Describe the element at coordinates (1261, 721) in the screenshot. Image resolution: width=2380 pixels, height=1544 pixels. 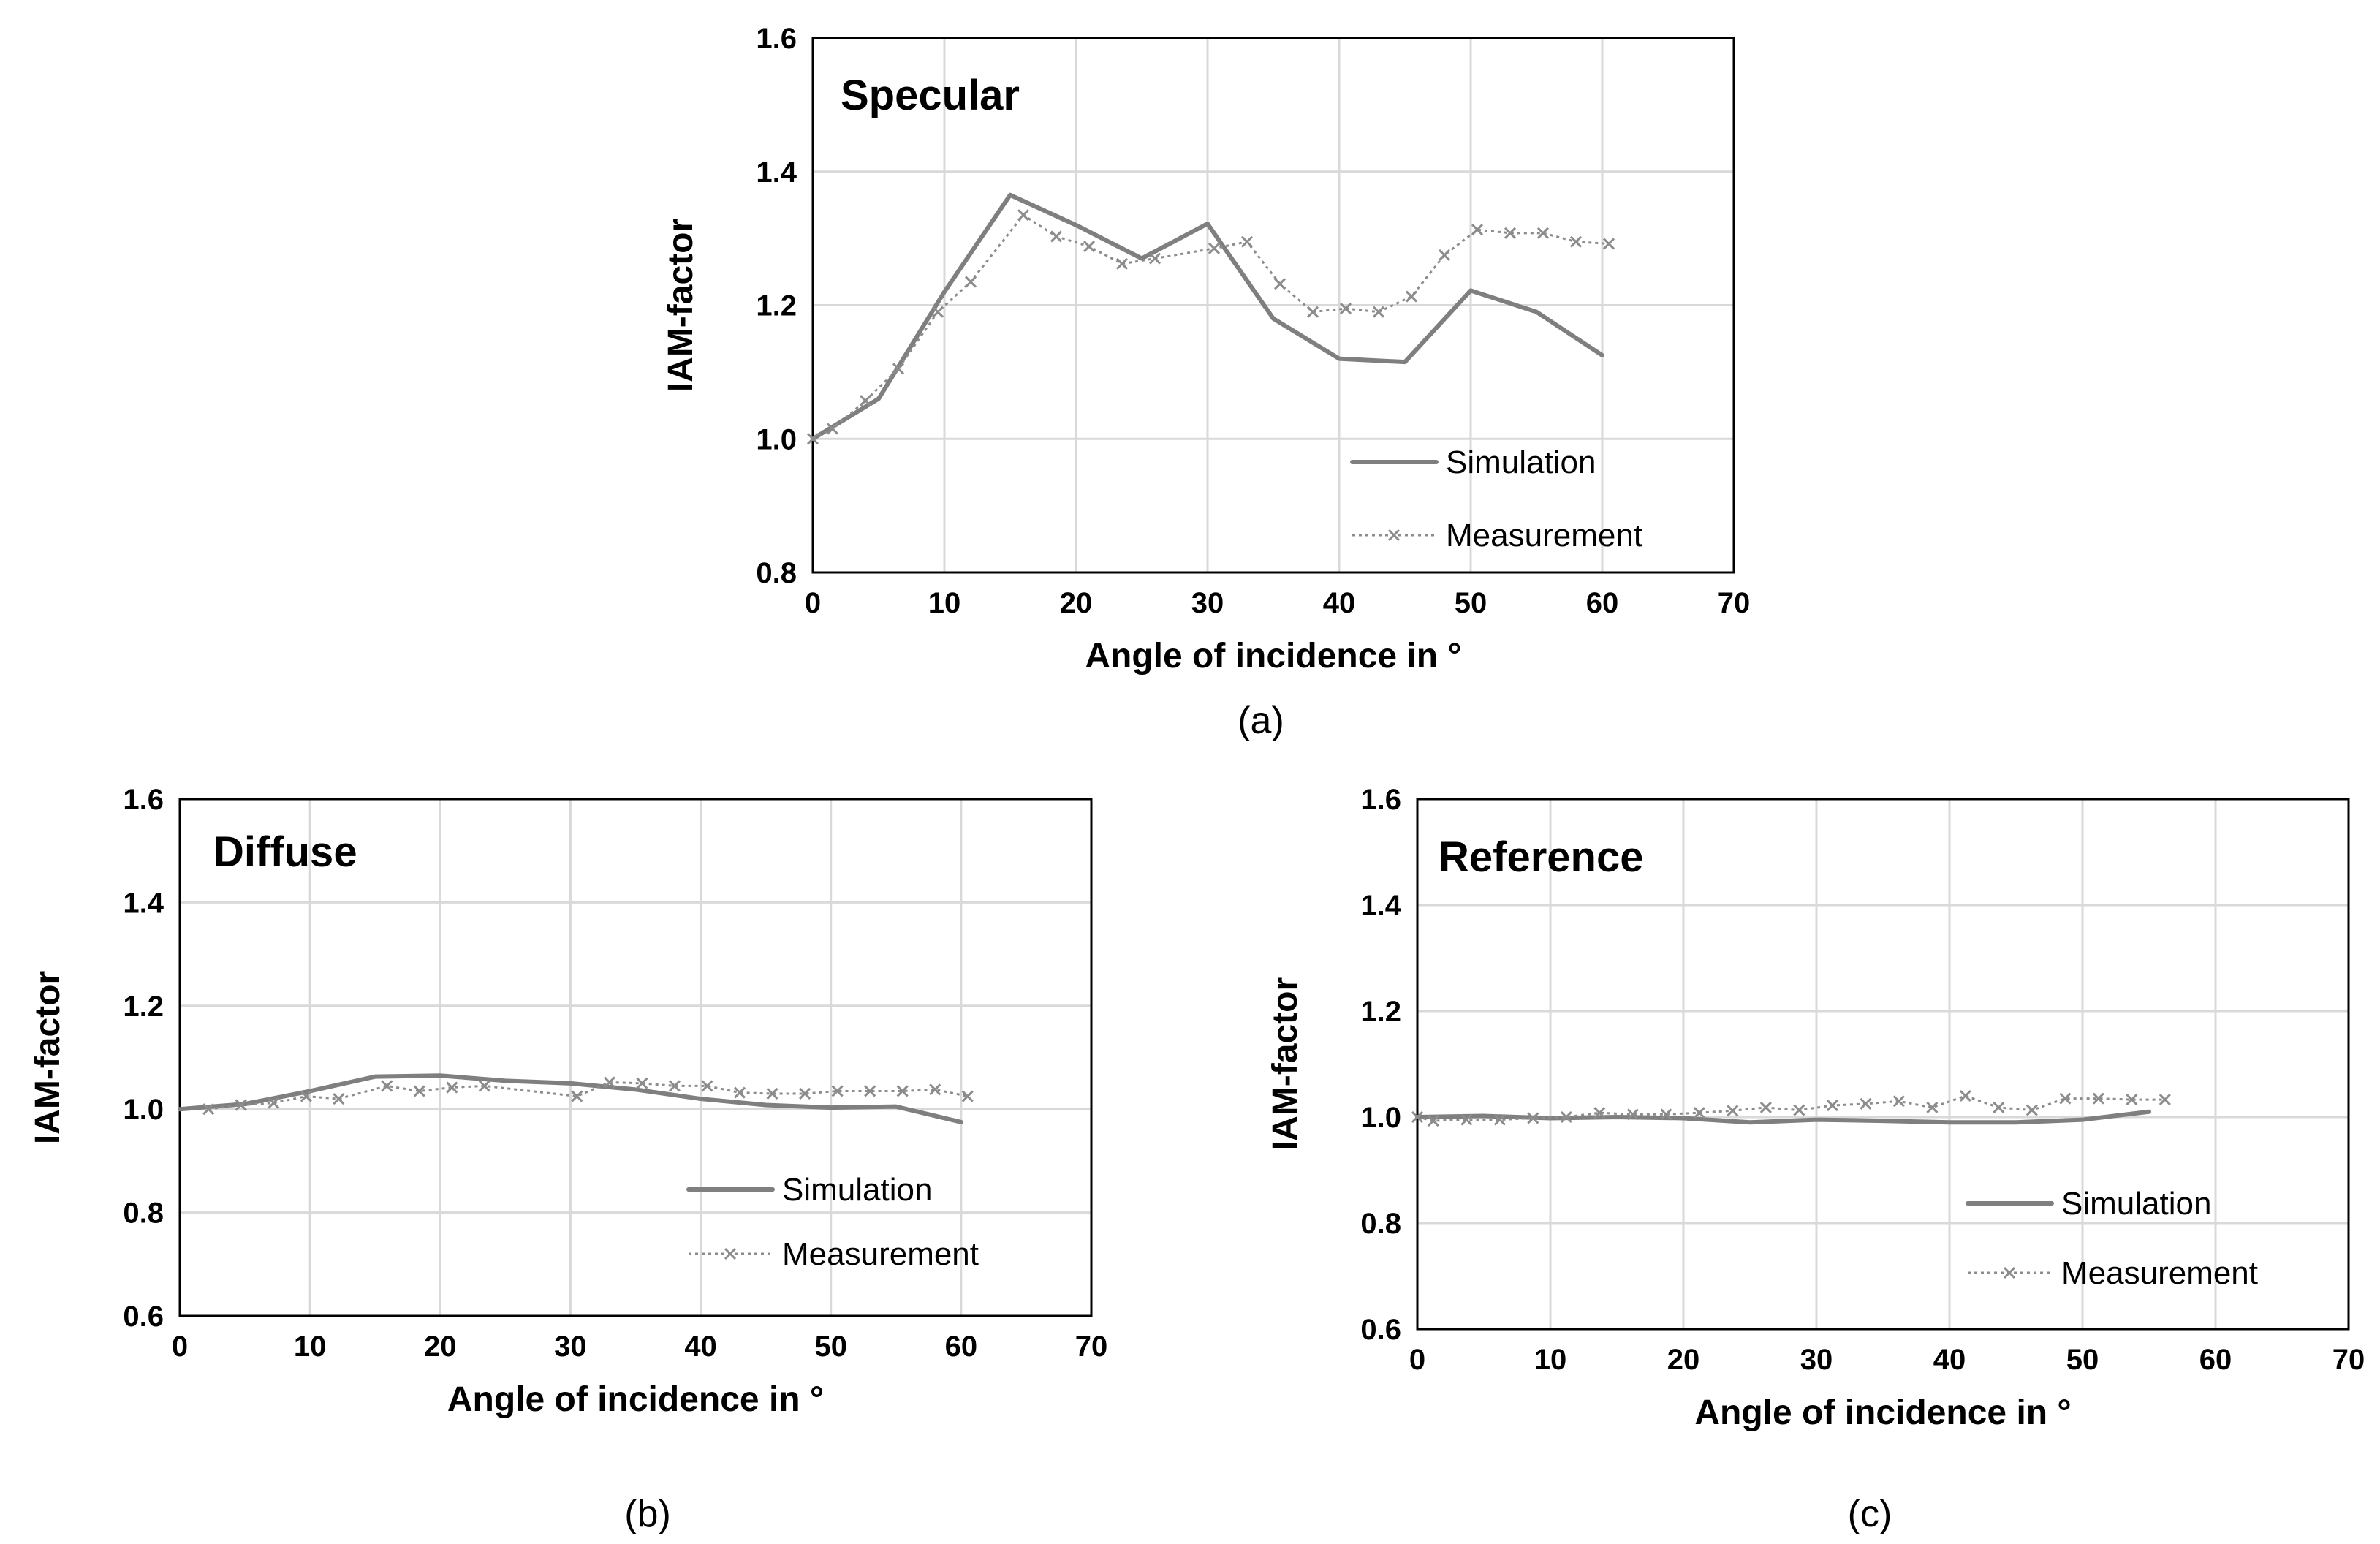
I see `panel-caption: (a)` at that location.